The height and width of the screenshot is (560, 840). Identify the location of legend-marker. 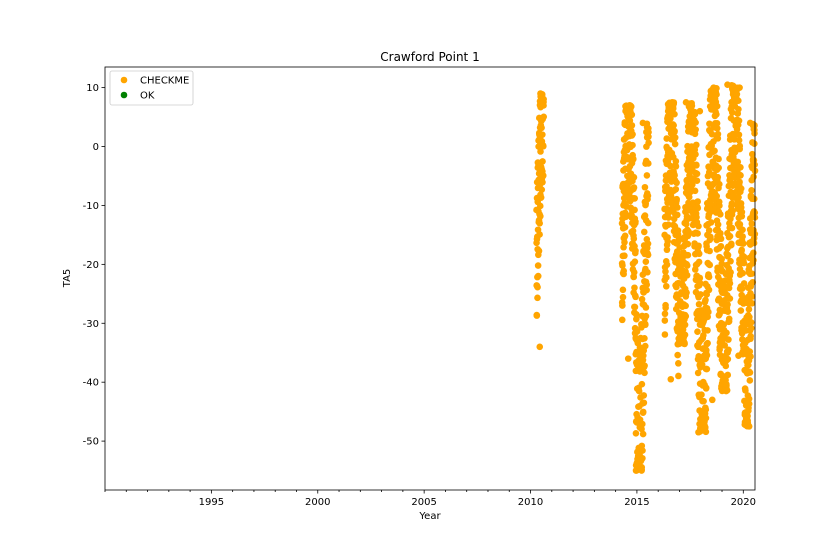
(124, 95).